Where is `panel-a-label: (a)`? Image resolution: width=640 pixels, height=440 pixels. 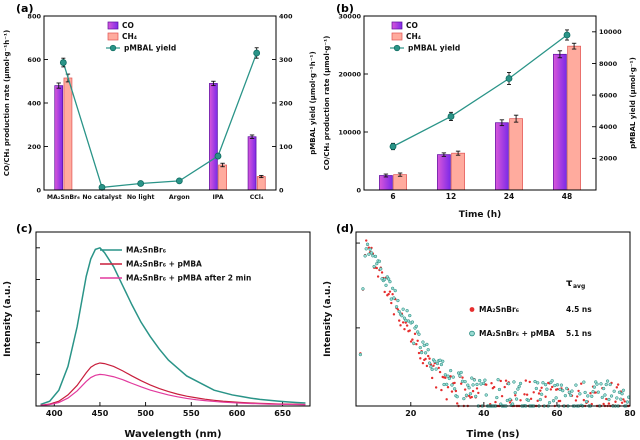 panel-a-label: (a) is located at coordinates (25, 8).